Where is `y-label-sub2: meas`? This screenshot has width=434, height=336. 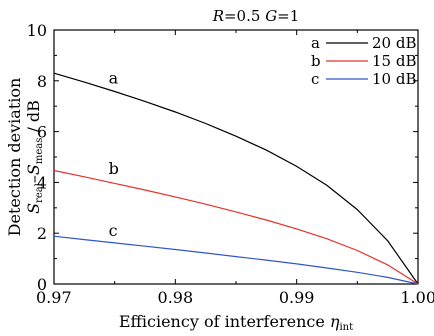 y-label-sub2: meas is located at coordinates (39, 151).